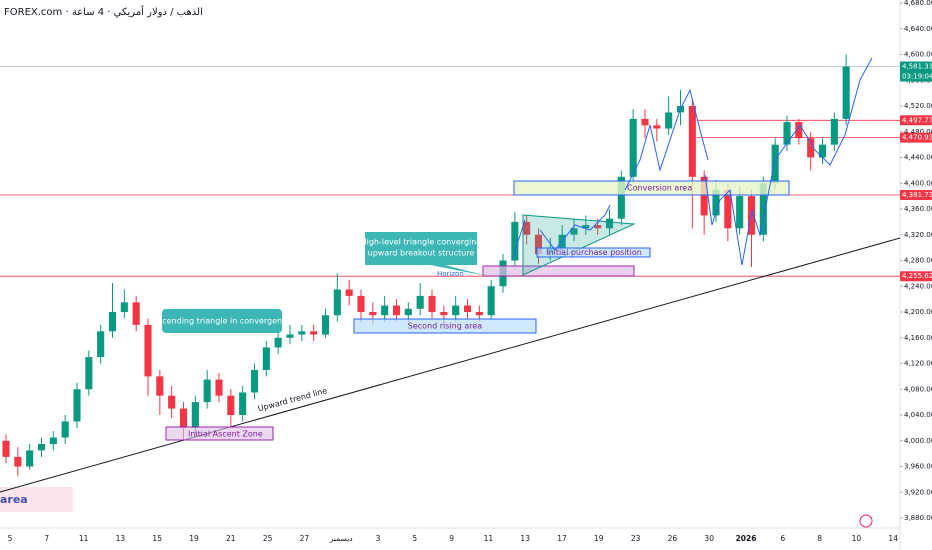  I want to click on x-tick-label: 3, so click(378, 538).